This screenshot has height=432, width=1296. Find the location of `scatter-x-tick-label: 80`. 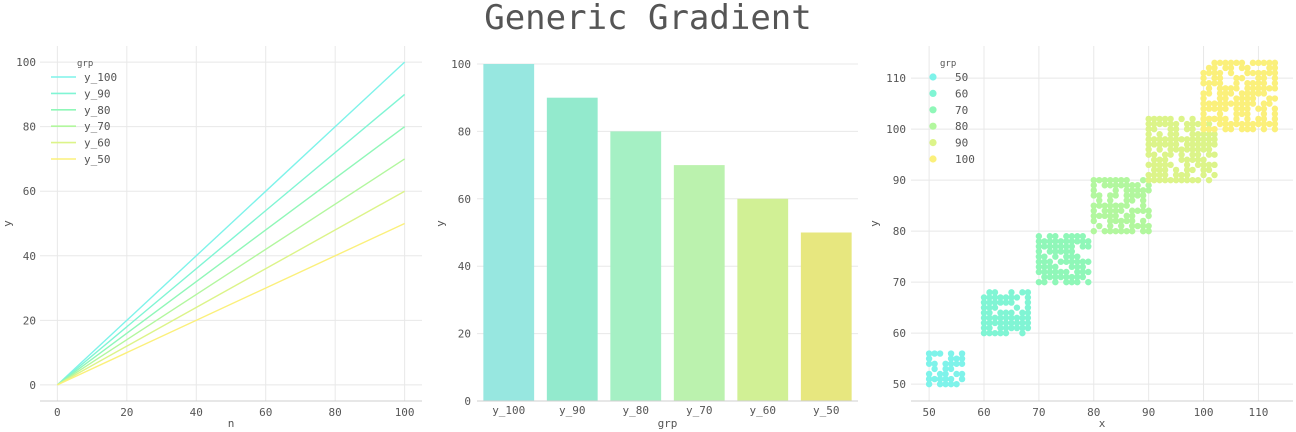

scatter-x-tick-label: 80 is located at coordinates (1093, 412).